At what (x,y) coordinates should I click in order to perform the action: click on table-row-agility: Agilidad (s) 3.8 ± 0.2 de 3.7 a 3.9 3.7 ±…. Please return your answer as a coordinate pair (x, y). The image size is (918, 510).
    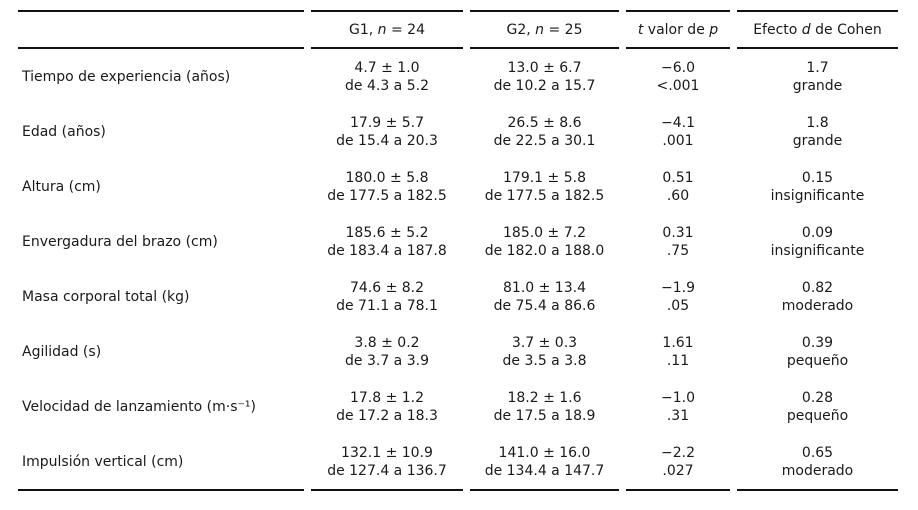
    Looking at the image, I should click on (458, 351).